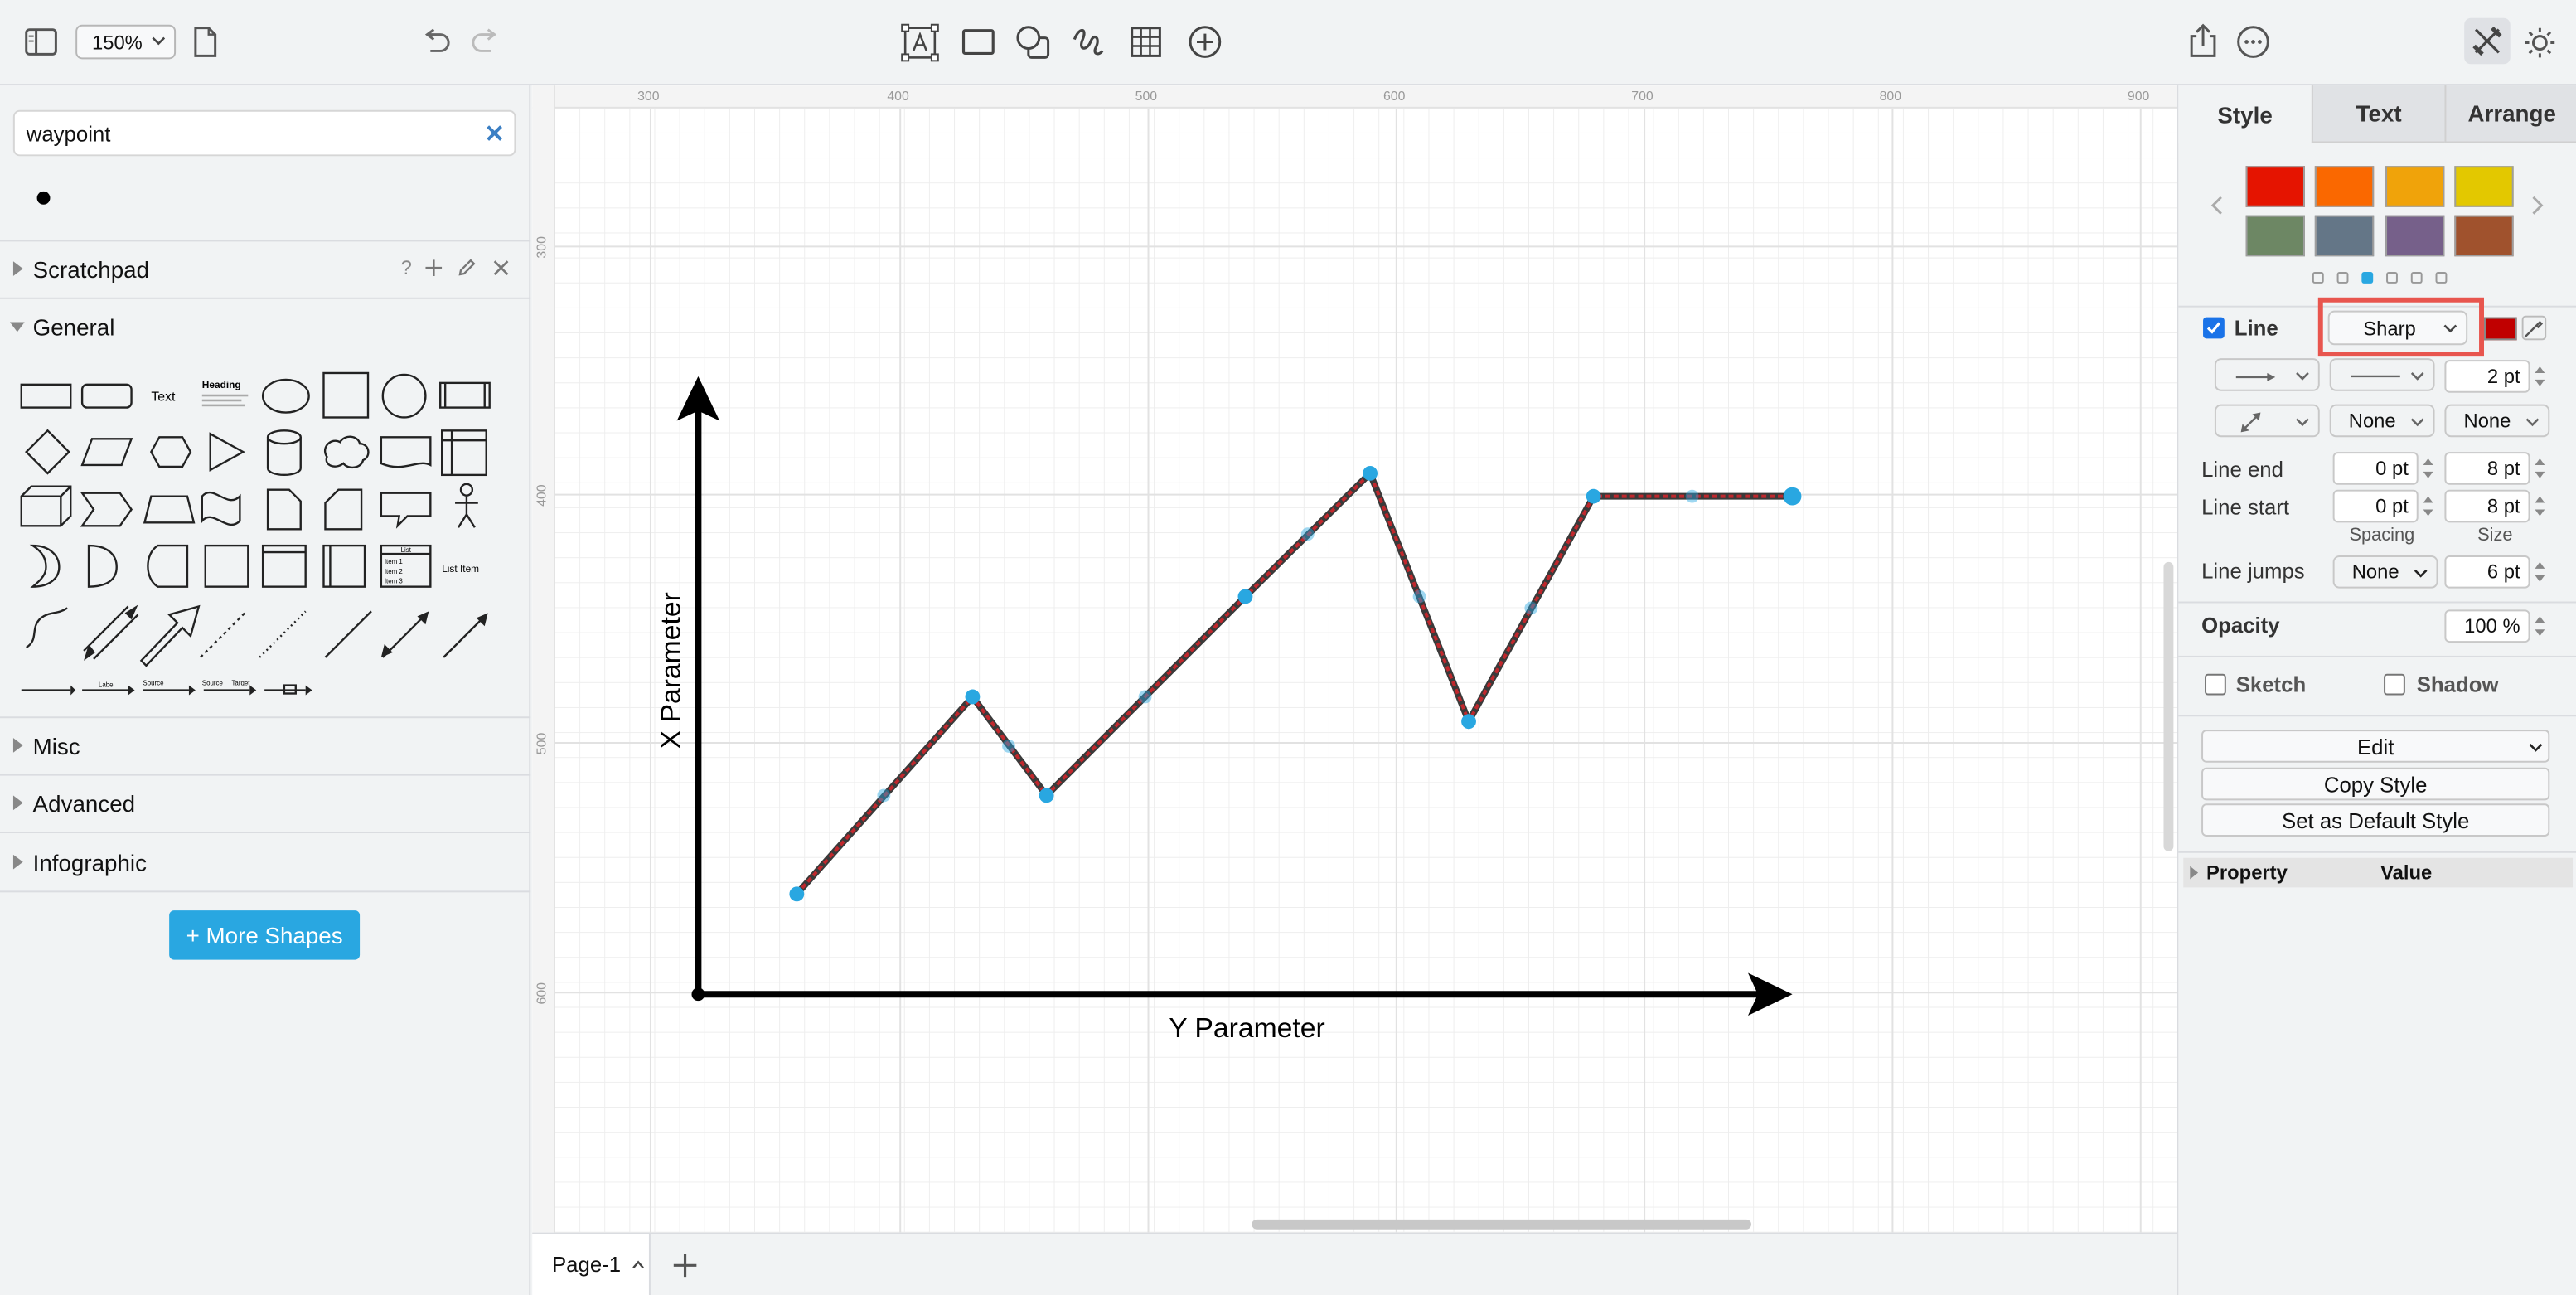 The height and width of the screenshot is (1295, 2576). What do you see at coordinates (920, 43) in the screenshot?
I see `text-tool-icon` at bounding box center [920, 43].